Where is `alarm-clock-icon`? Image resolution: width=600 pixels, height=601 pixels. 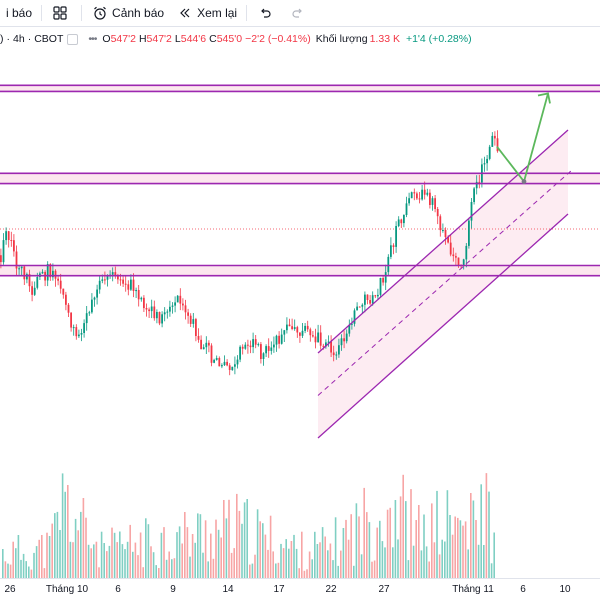
alarm-clock-icon is located at coordinates (100, 13).